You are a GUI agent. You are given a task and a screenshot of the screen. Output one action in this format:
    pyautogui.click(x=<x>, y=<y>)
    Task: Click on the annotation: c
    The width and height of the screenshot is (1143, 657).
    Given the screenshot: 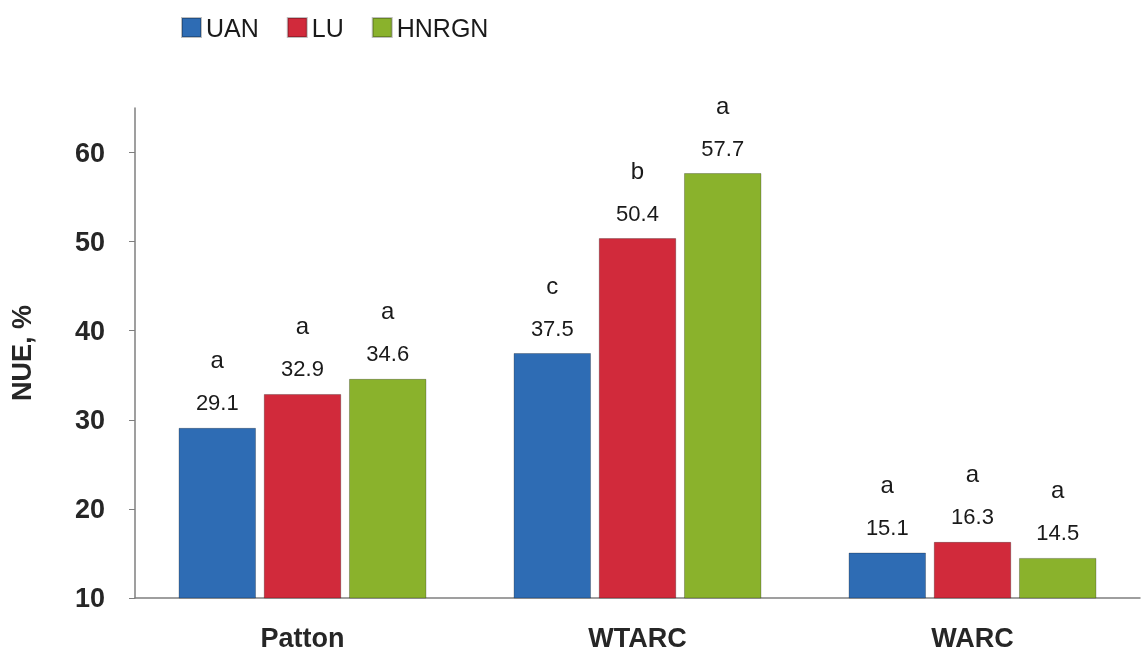 What is the action you would take?
    pyautogui.click(x=552, y=285)
    